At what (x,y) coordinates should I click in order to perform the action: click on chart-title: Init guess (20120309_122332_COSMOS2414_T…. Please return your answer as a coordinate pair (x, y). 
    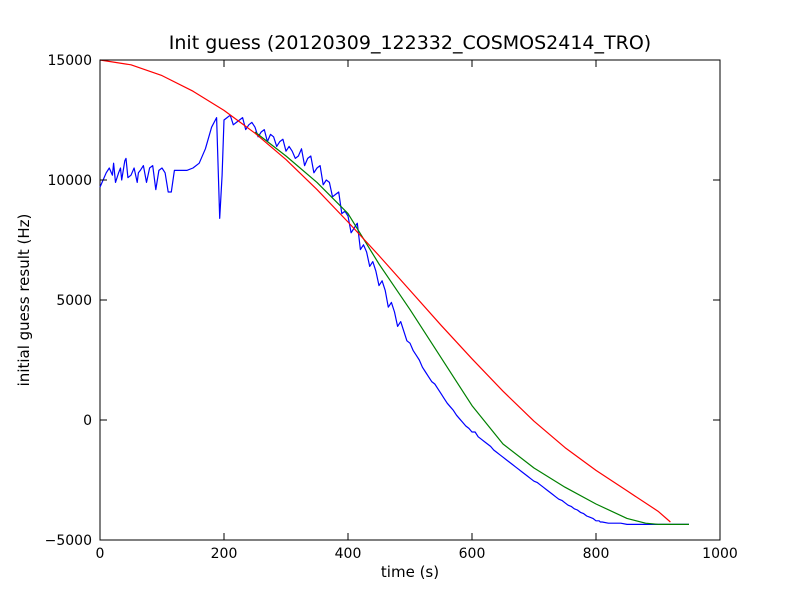
    Looking at the image, I should click on (410, 43).